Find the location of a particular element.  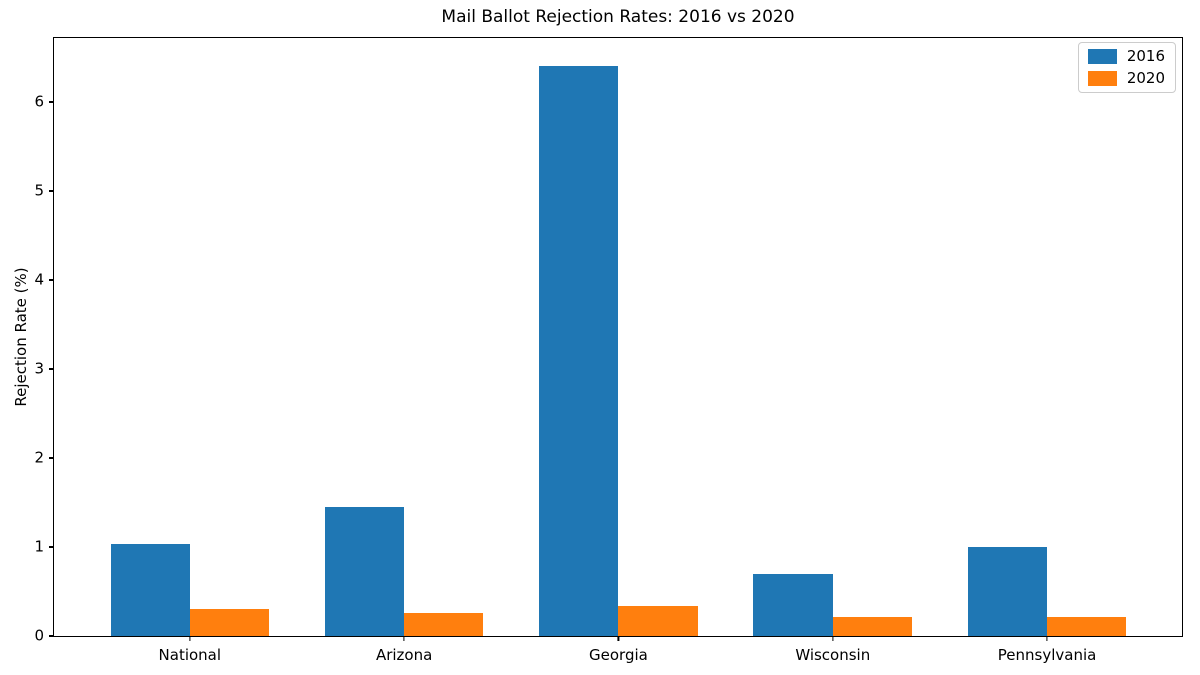

bar-2020-pennsylvania is located at coordinates (1087, 626).